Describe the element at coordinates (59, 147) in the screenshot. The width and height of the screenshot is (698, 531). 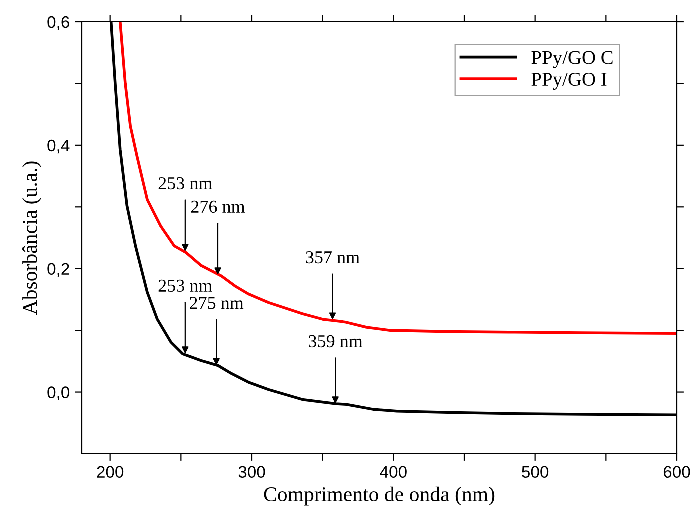
I see `y-tick-label: 0,4` at that location.